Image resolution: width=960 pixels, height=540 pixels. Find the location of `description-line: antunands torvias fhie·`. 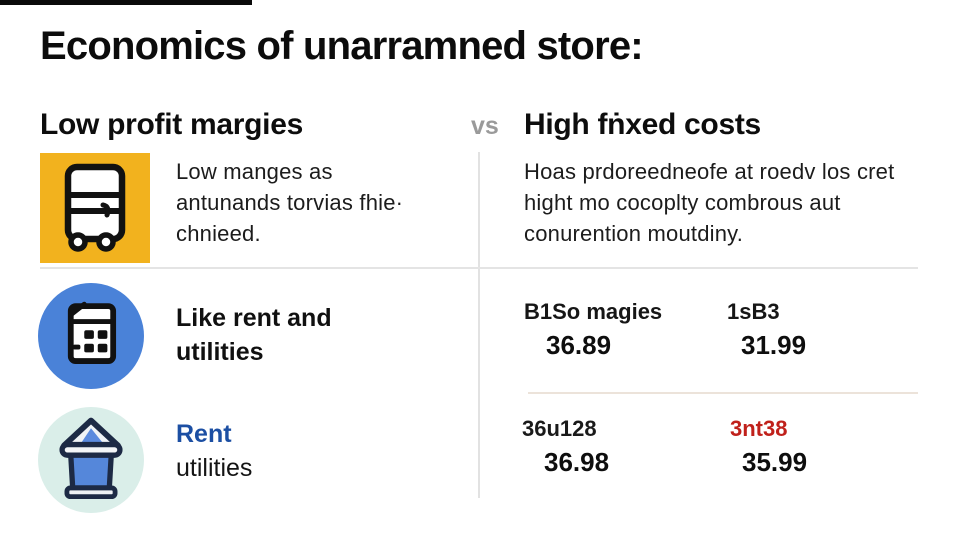

description-line: antunands torvias fhie· is located at coordinates (290, 202).